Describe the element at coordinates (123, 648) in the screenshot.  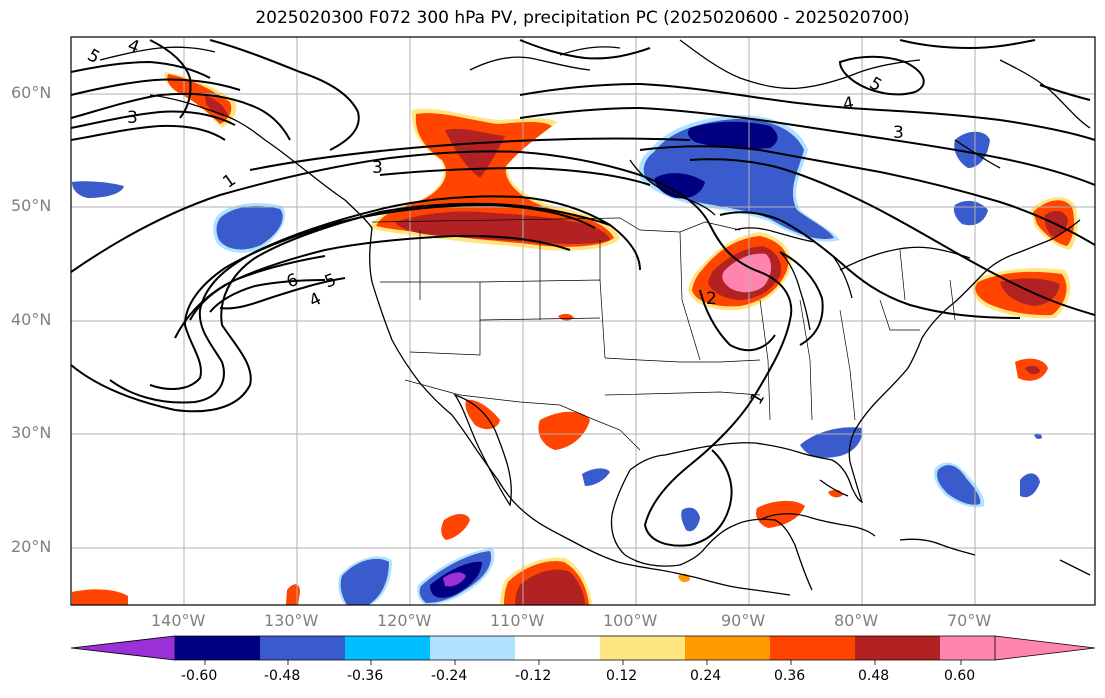
I see `colorbar-extend-low` at that location.